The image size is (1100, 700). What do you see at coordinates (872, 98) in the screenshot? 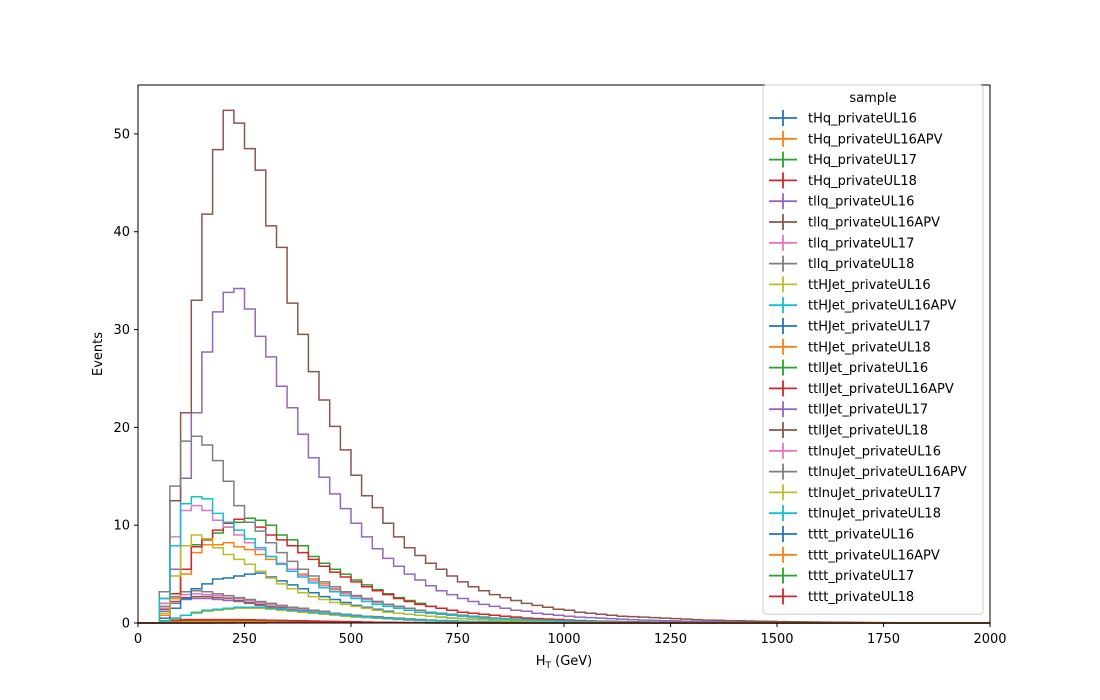
I see `legend-title: sample` at bounding box center [872, 98].